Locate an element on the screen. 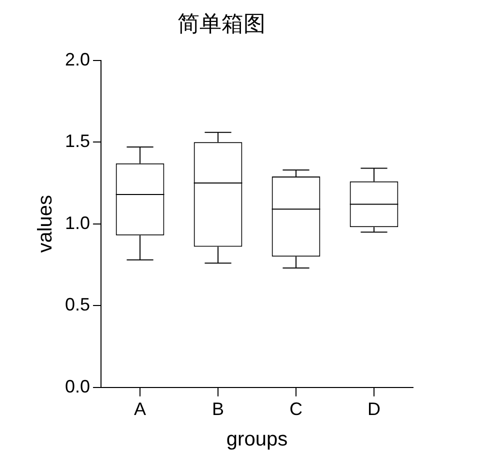 This screenshot has width=481, height=466. chart-title: 简单箱图 is located at coordinates (222, 24).